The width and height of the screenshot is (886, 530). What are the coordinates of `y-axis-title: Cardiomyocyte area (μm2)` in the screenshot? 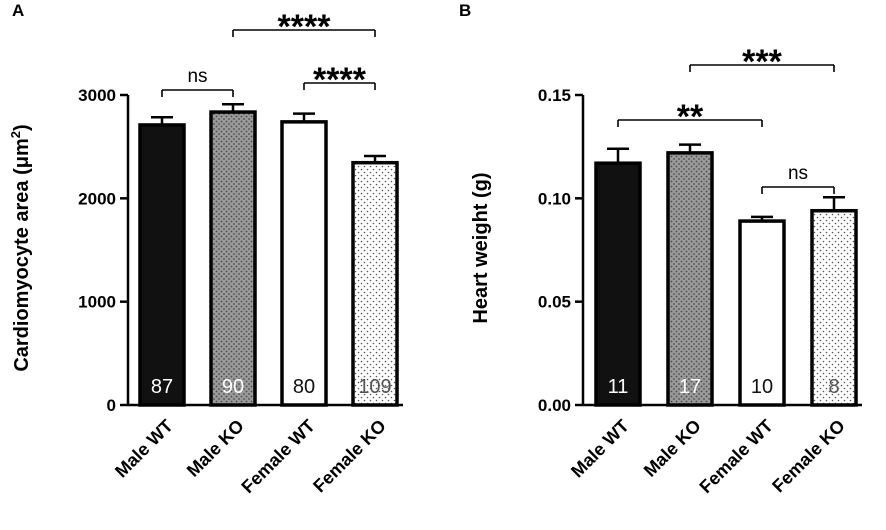 It's located at (20, 247).